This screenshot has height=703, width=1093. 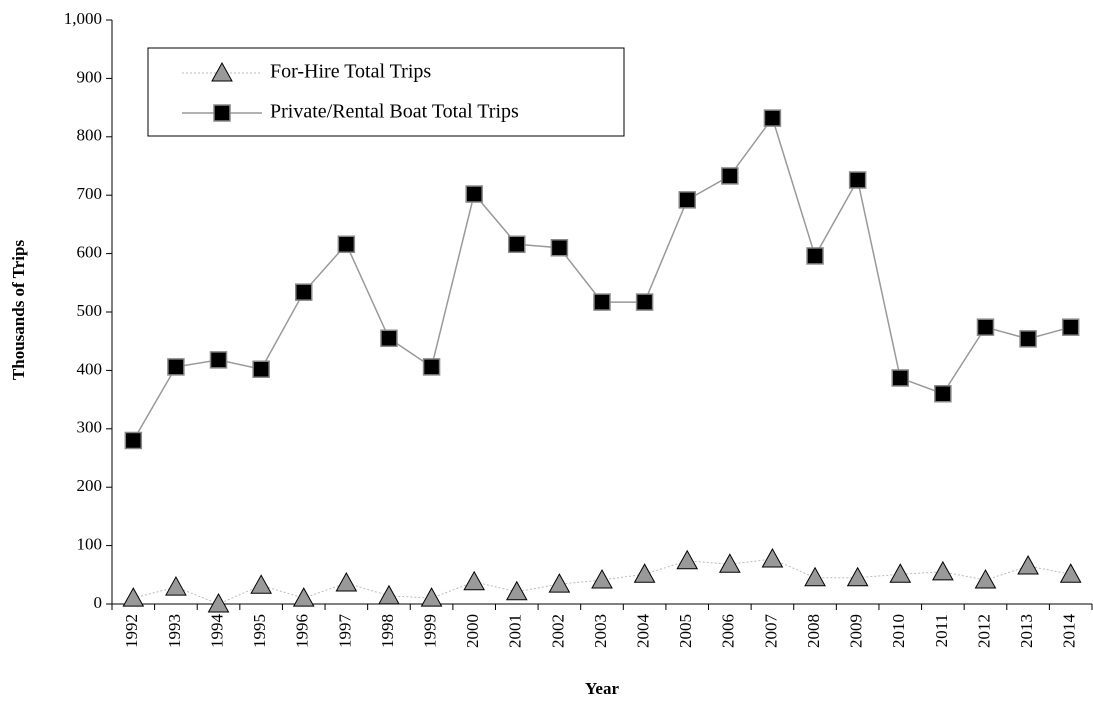 What do you see at coordinates (90, 427) in the screenshot?
I see `y-tick-label: 300` at bounding box center [90, 427].